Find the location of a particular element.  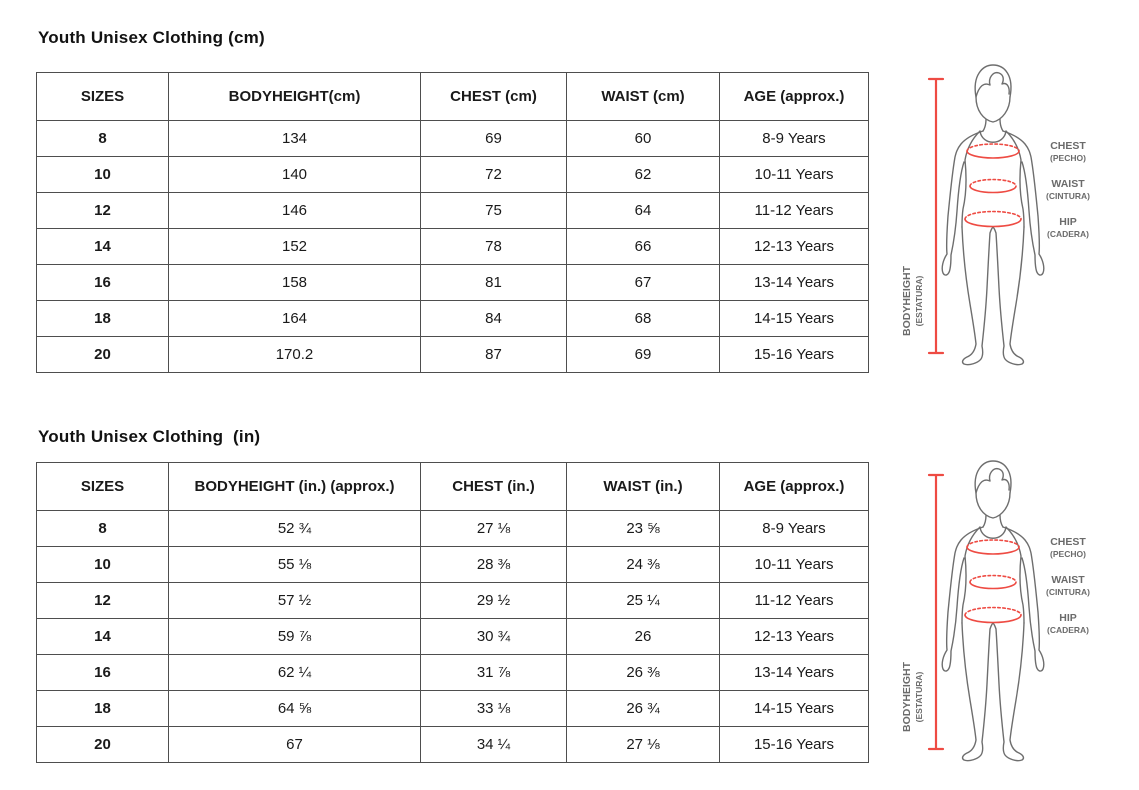

hip-sublabel: (CADERA) is located at coordinates (1068, 630).